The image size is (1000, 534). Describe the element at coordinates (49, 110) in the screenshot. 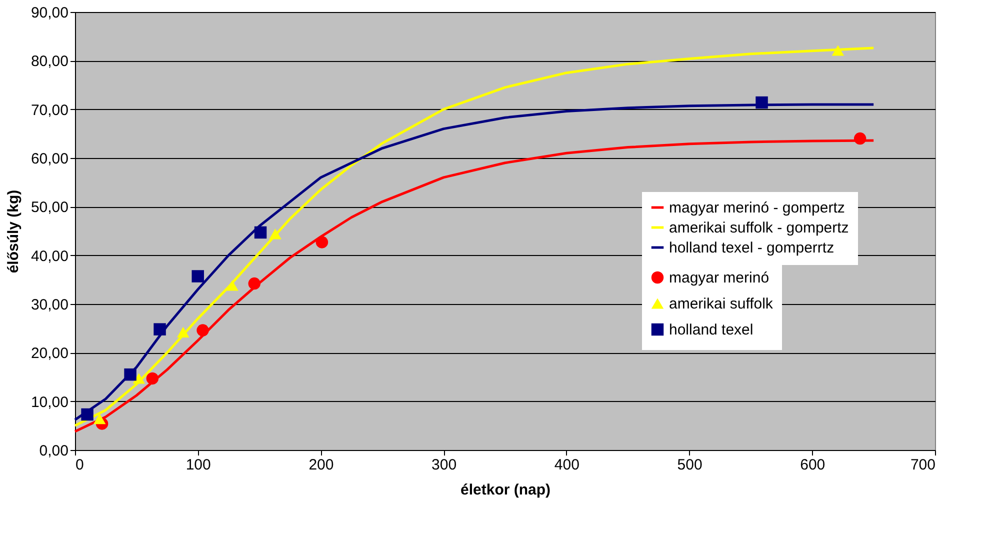

I see `y-tick-label: 70,00` at that location.